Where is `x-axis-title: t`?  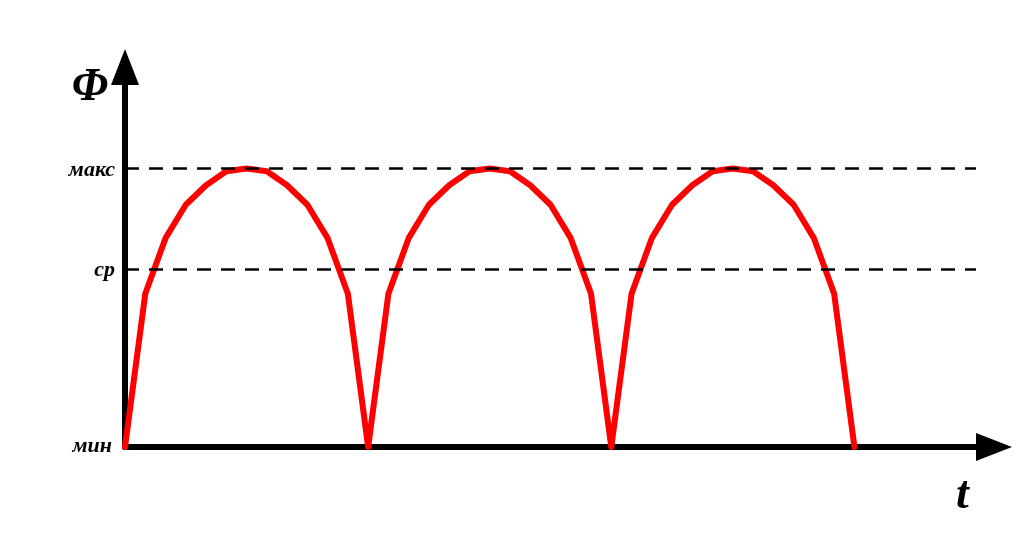
x-axis-title: t is located at coordinates (963, 492).